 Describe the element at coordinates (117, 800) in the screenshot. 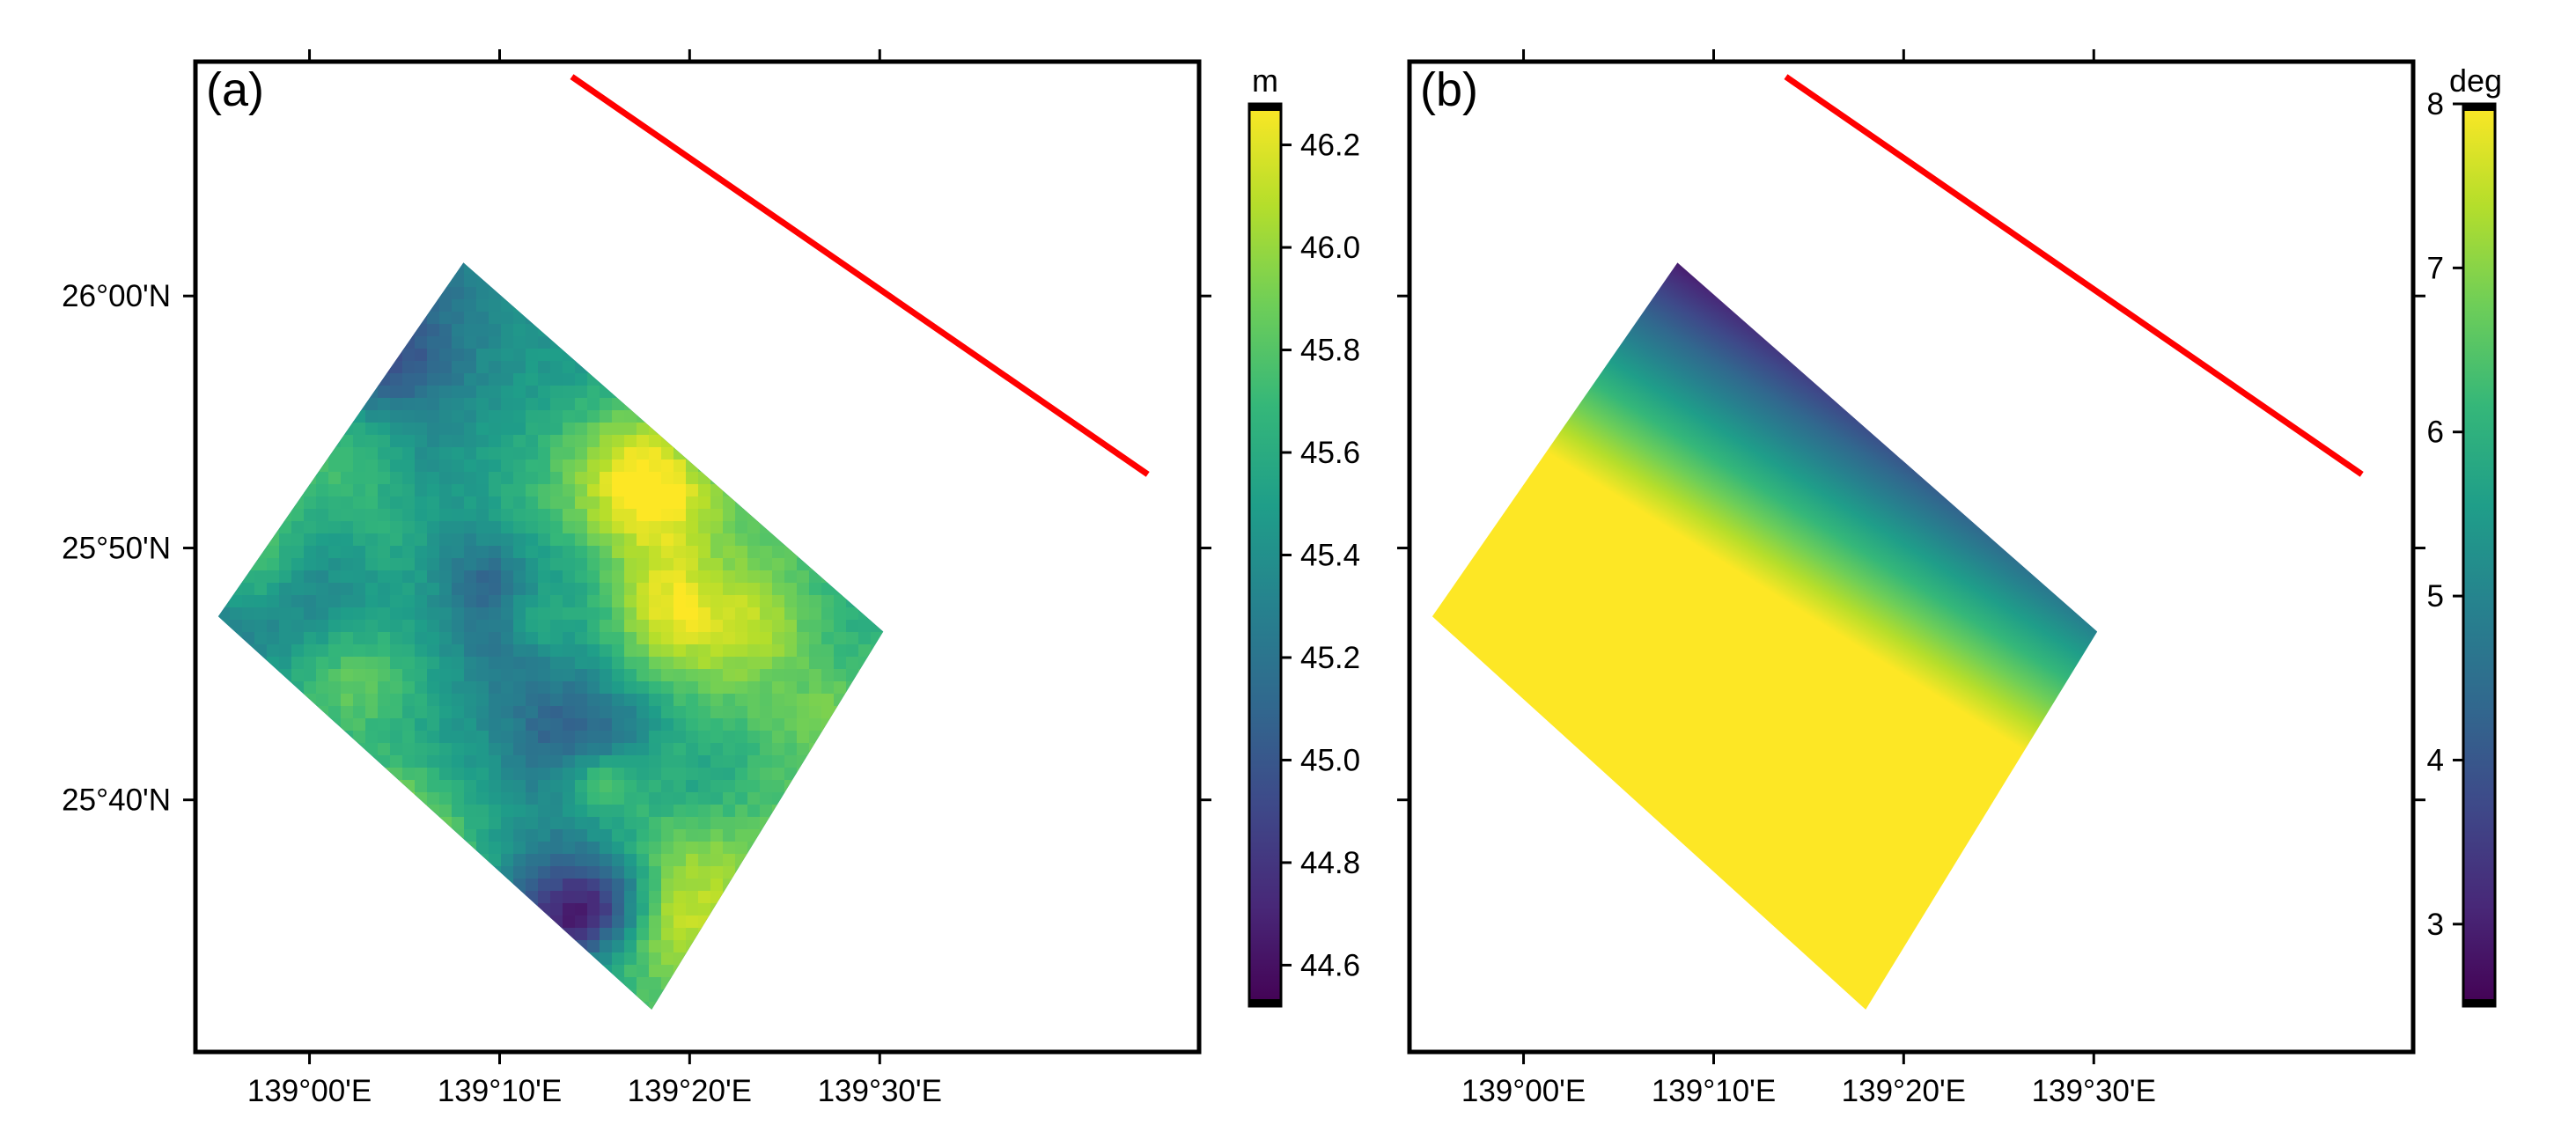

I see `y-tick-label: 25°40'N` at that location.